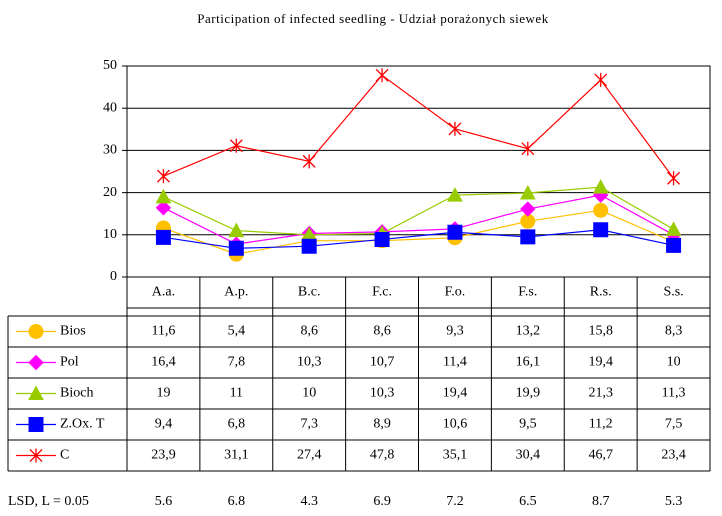  Describe the element at coordinates (455, 331) in the screenshot. I see `table-value: 9,3` at that location.